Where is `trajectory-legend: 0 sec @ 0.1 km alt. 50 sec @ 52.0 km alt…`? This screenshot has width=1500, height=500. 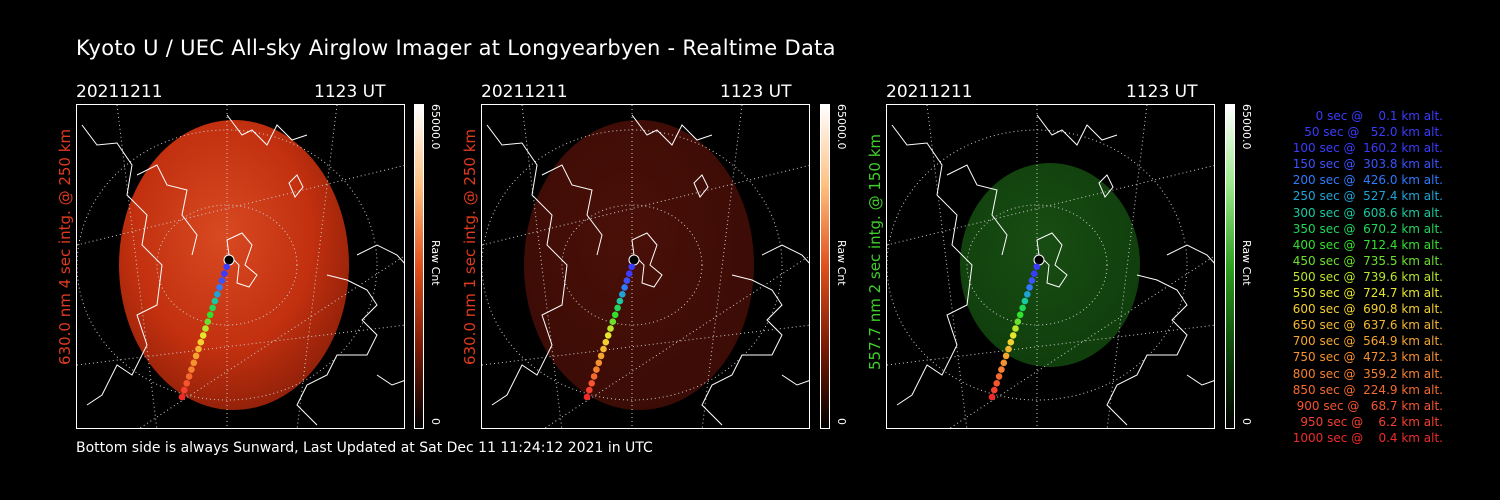 trajectory-legend: 0 sec @ 0.1 km alt. 50 sec @ 52.0 km alt… is located at coordinates (1345, 277).